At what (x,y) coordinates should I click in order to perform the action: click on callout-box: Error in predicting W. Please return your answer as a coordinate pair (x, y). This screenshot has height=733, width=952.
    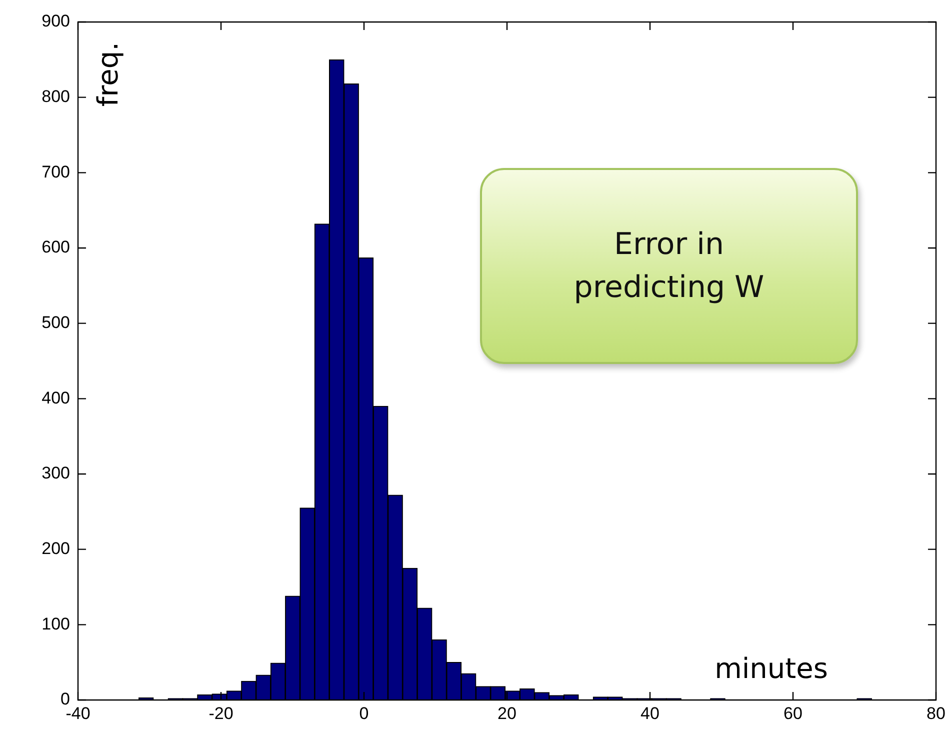
    Looking at the image, I should click on (669, 266).